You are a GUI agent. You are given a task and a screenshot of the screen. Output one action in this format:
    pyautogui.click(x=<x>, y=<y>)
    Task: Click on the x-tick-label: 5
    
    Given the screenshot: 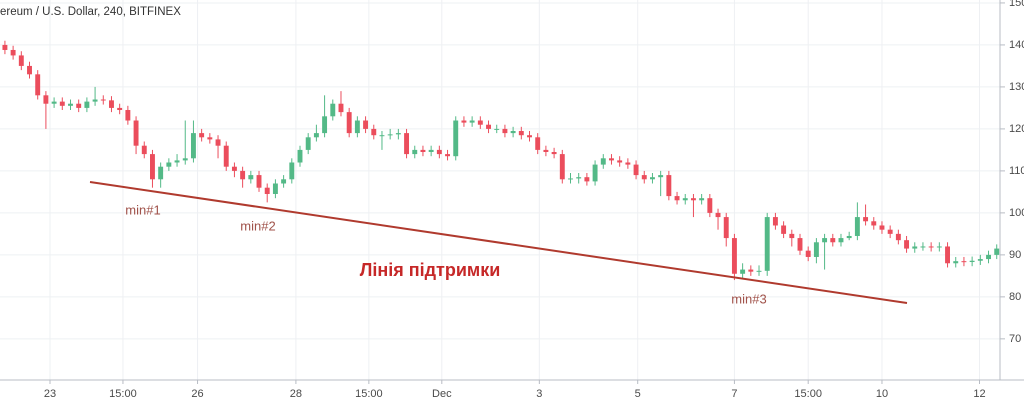 What is the action you would take?
    pyautogui.click(x=638, y=394)
    